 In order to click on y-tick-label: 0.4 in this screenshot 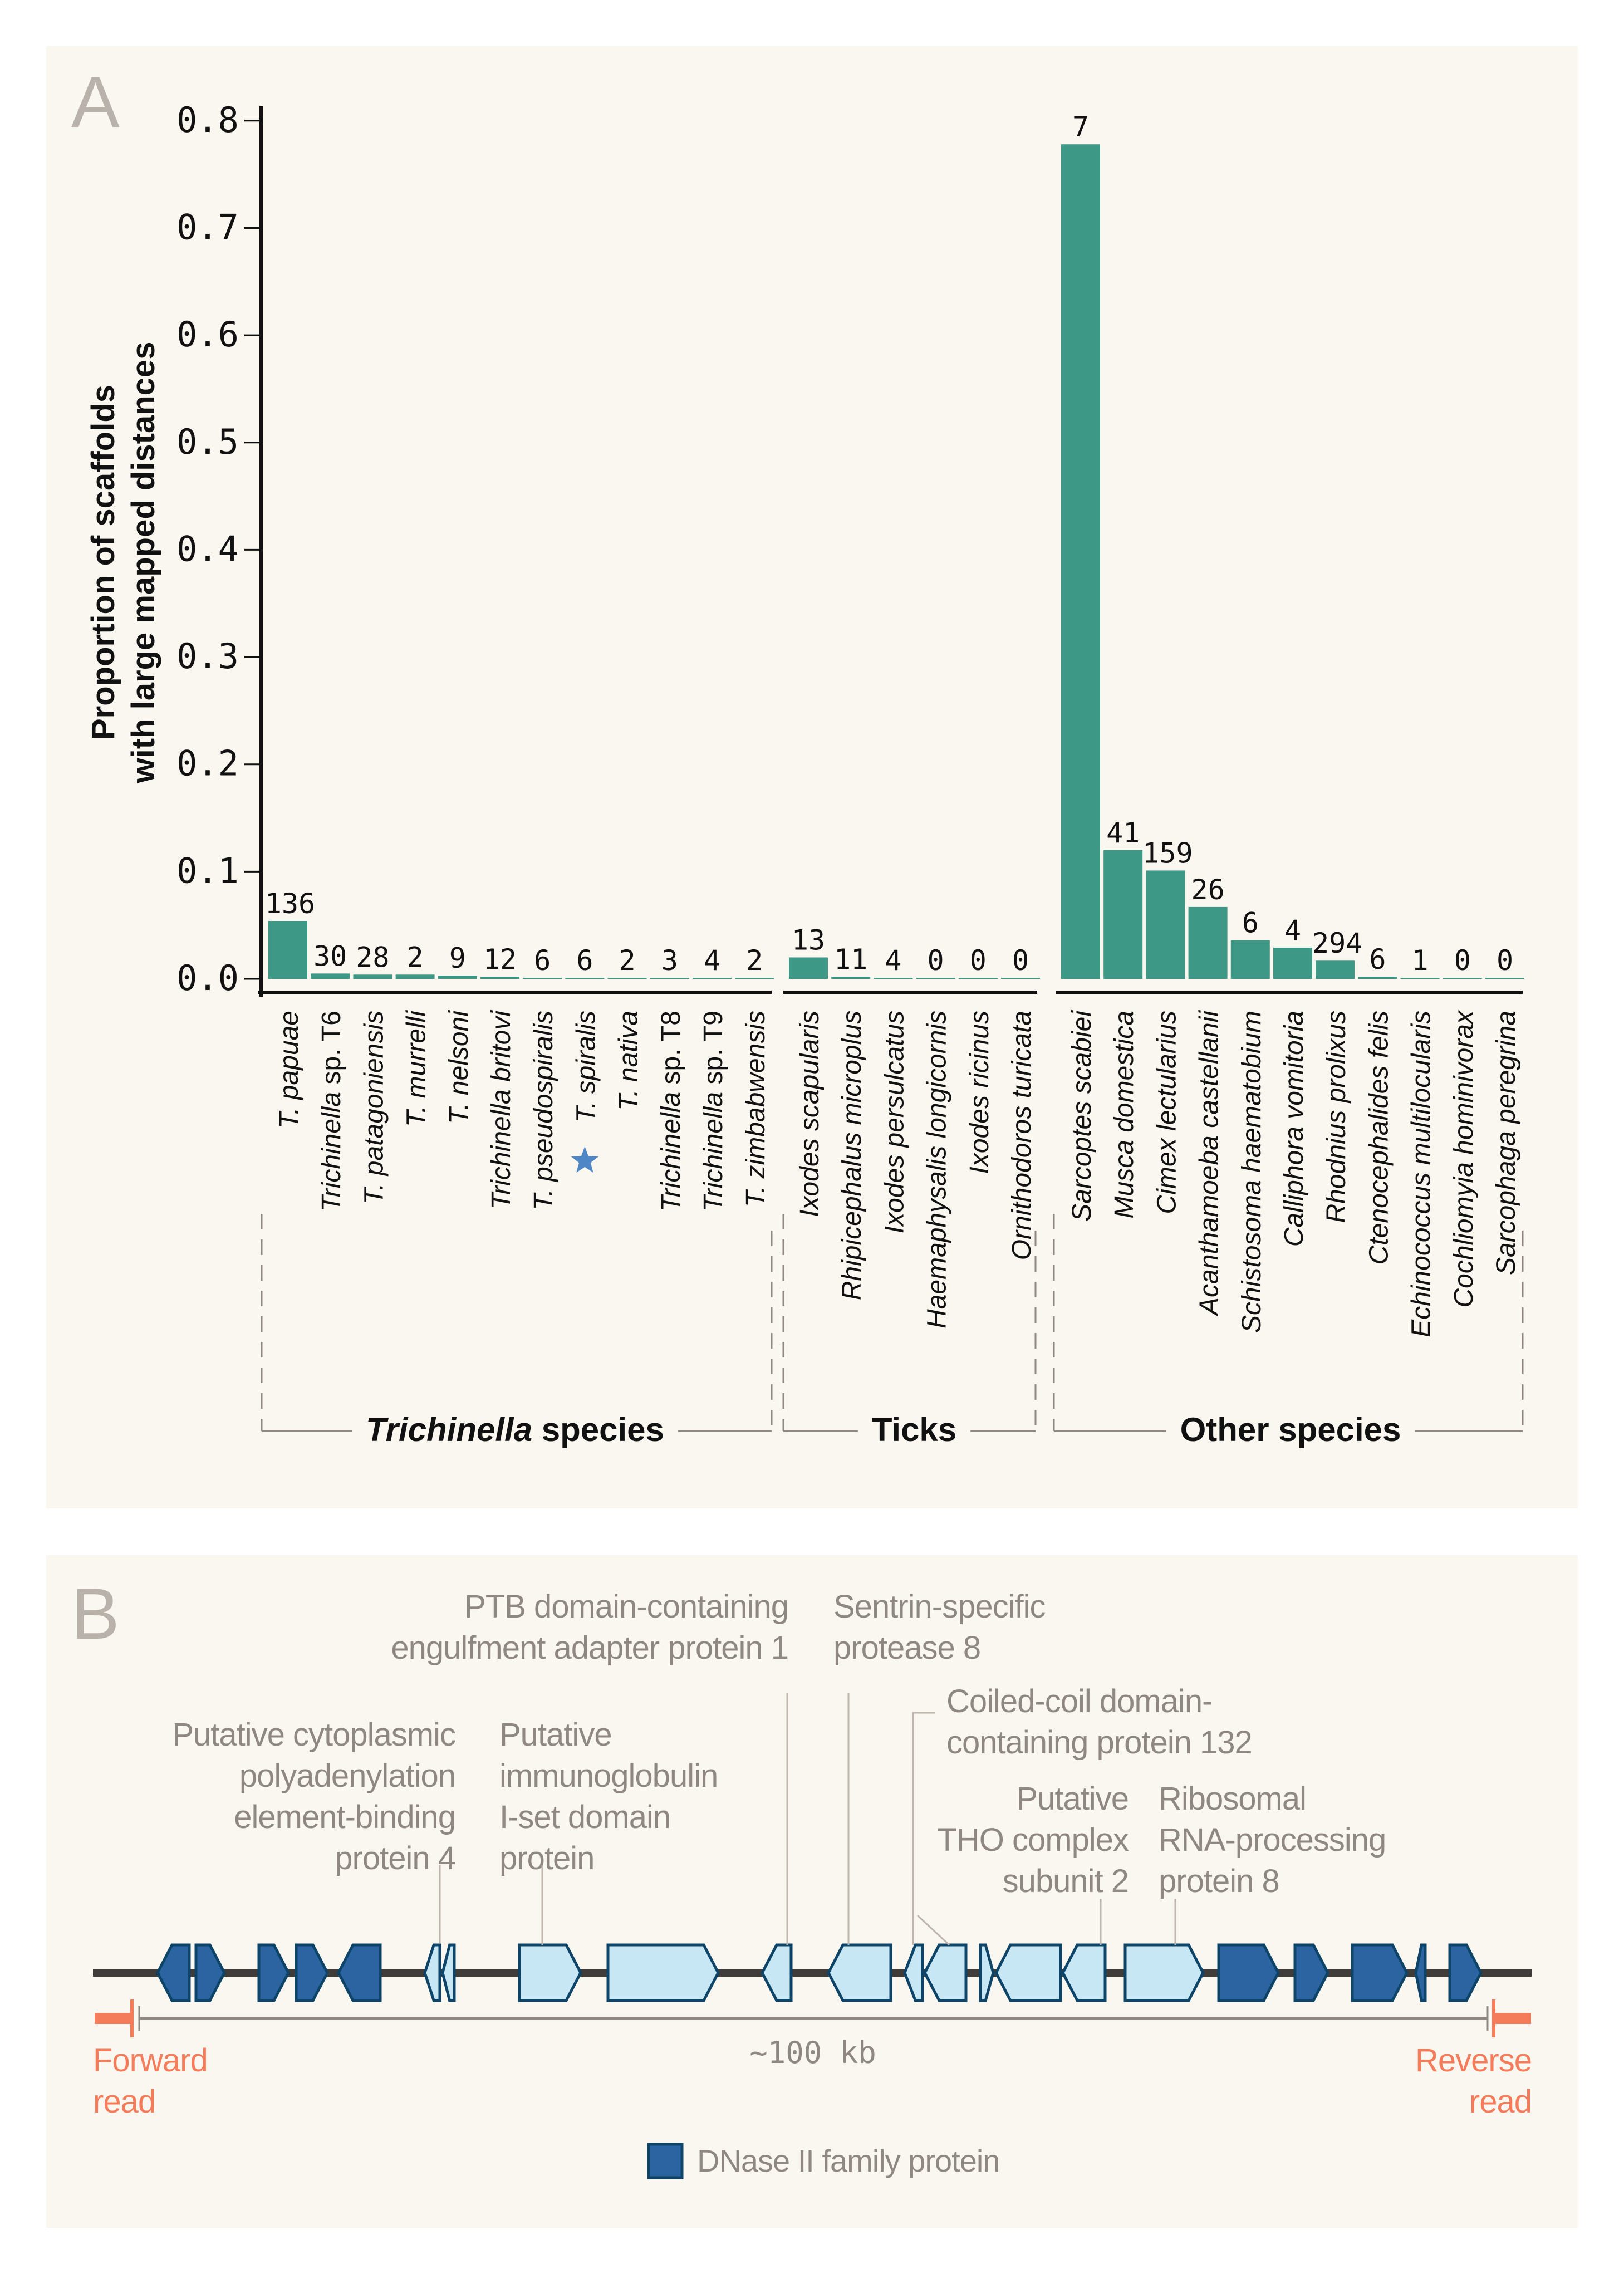, I will do `click(207, 548)`.